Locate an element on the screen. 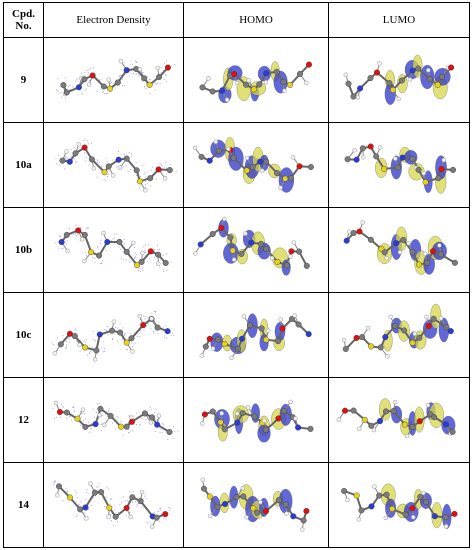 Image resolution: width=472 pixels, height=550 pixels. lumo-orbital-figure is located at coordinates (399, 79).